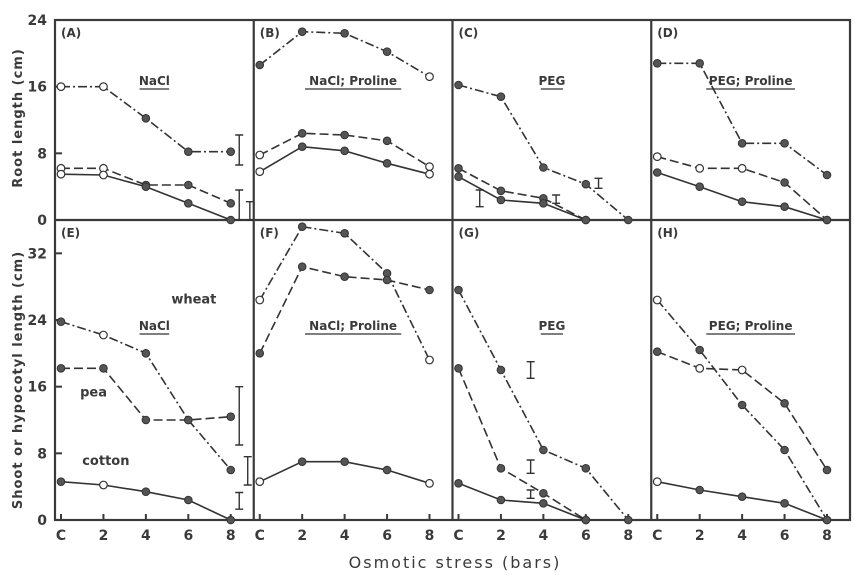 The image size is (855, 575). What do you see at coordinates (742, 536) in the screenshot?
I see `x-tick-label: 4` at bounding box center [742, 536].